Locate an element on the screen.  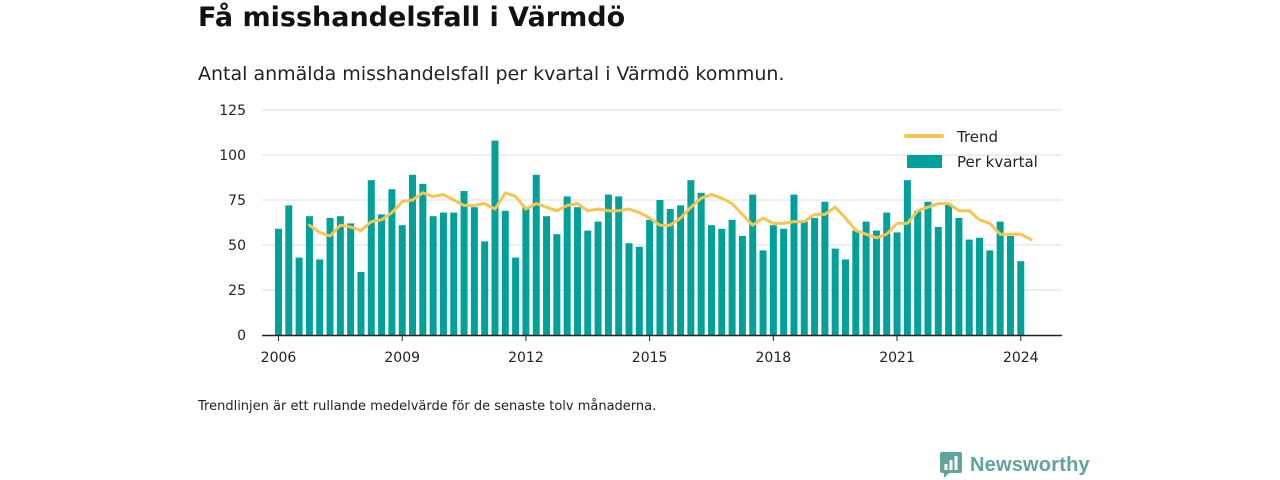
x-axis: 2006 2009 2012 2015 2018 2021 2024 is located at coordinates (661, 350).